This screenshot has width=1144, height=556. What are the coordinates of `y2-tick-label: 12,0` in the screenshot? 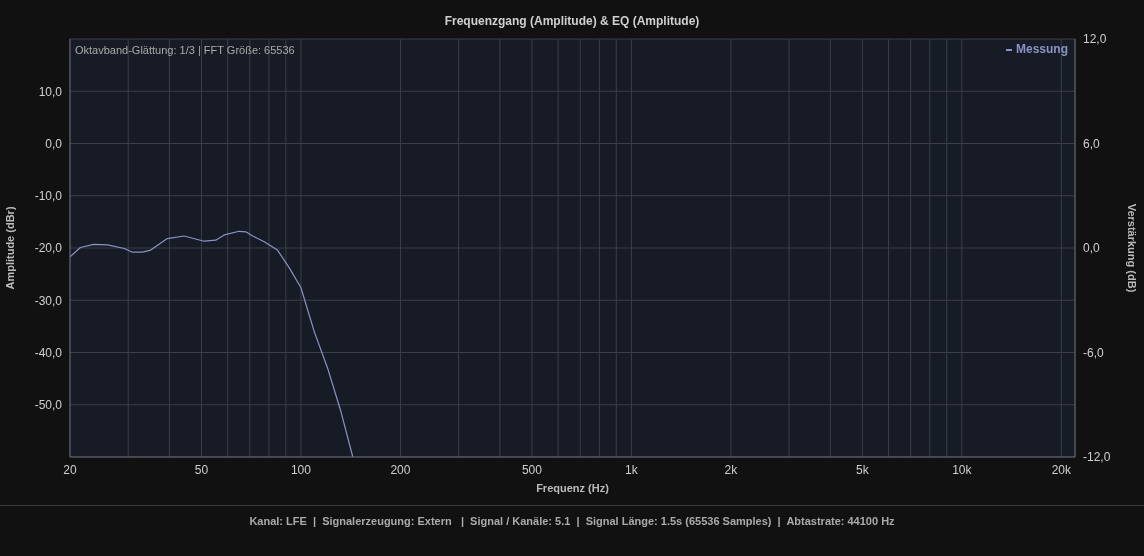 It's located at (1095, 39).